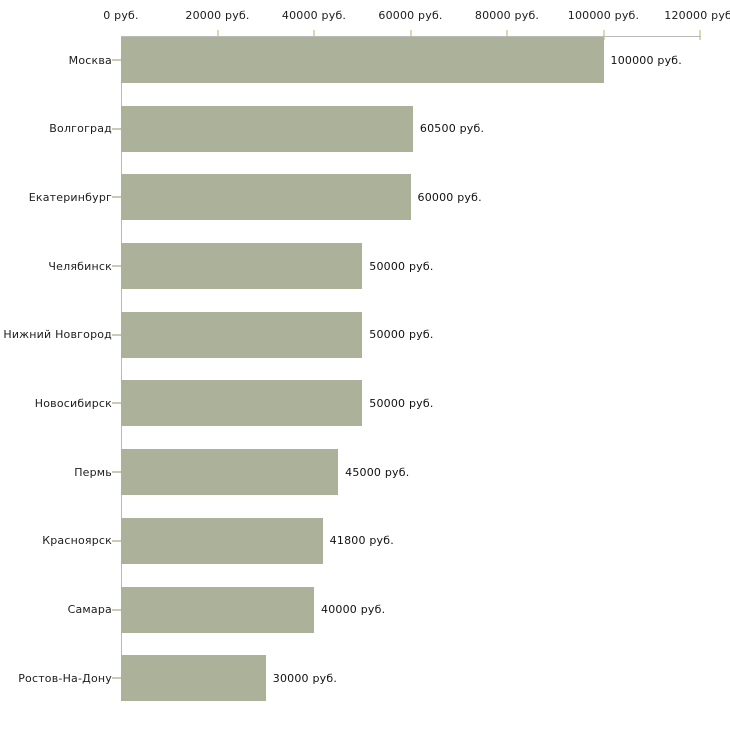 The height and width of the screenshot is (730, 730). What do you see at coordinates (65, 678) in the screenshot?
I see `category-label: Ростов-На-Дону` at bounding box center [65, 678].